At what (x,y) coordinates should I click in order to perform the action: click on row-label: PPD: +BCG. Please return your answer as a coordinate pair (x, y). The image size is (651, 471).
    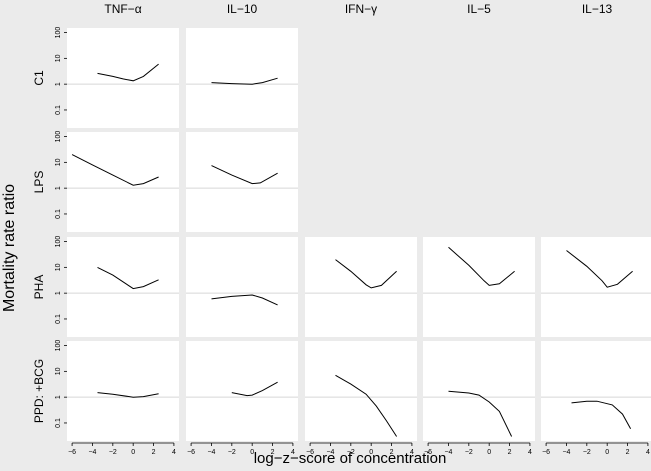
    Looking at the image, I should click on (39, 391).